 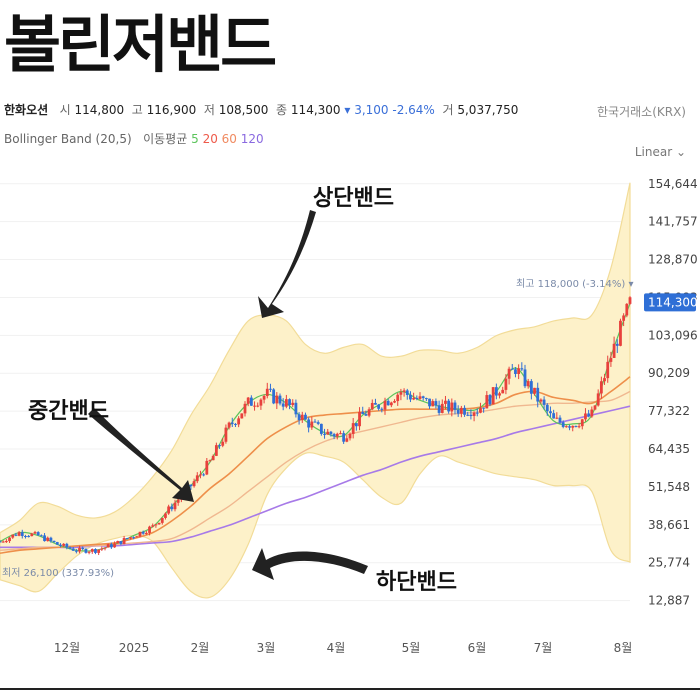 I want to click on upper-band-annotation: 상단밴드, so click(x=353, y=198).